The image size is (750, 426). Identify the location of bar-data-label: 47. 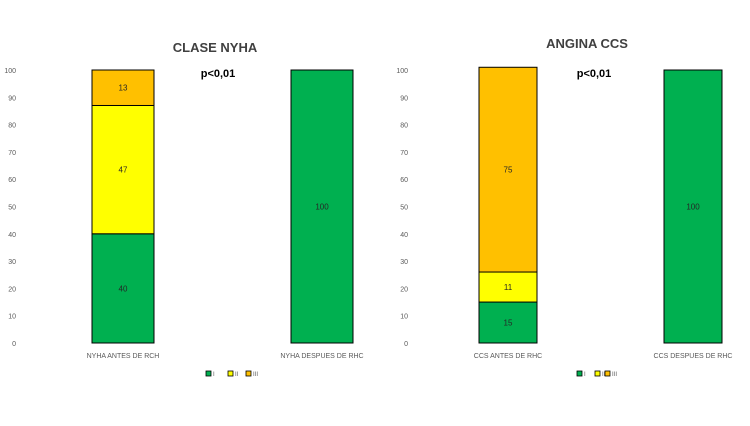
(123, 170).